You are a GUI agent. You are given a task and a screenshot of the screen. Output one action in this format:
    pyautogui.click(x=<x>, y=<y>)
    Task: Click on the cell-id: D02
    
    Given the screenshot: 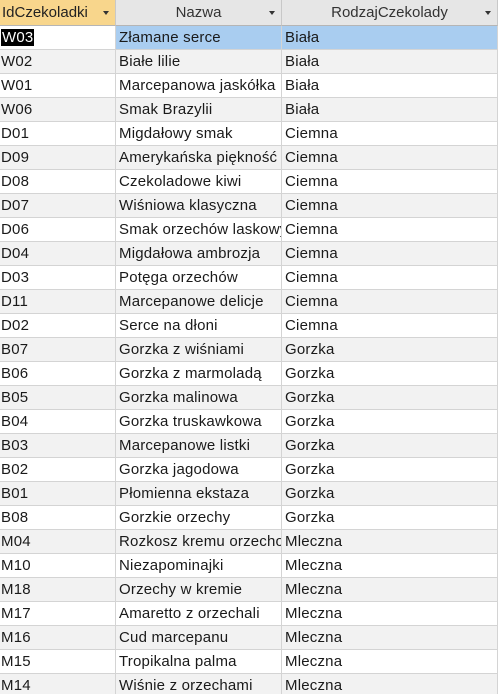 What is the action you would take?
    pyautogui.click(x=58, y=326)
    